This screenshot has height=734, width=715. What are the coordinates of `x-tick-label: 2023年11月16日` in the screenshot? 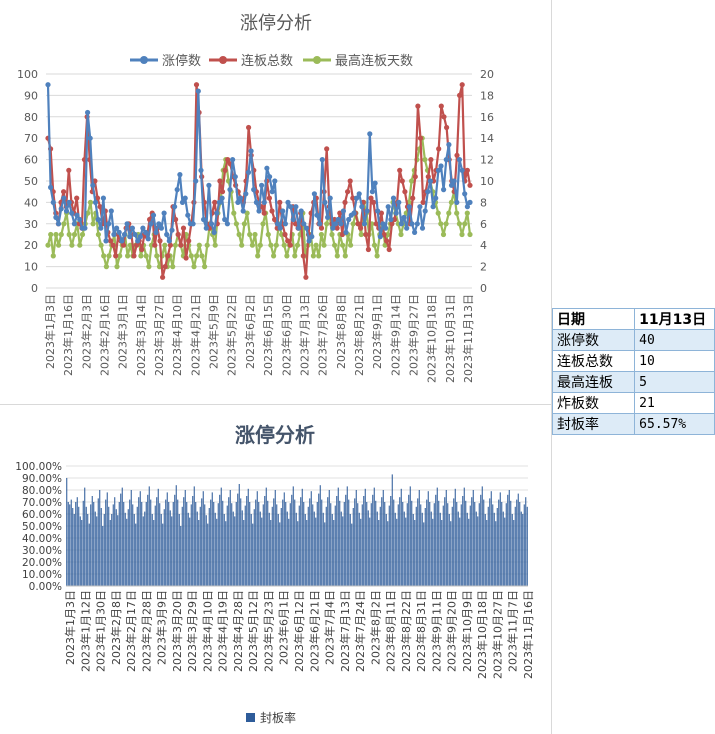 It's located at (528, 634).